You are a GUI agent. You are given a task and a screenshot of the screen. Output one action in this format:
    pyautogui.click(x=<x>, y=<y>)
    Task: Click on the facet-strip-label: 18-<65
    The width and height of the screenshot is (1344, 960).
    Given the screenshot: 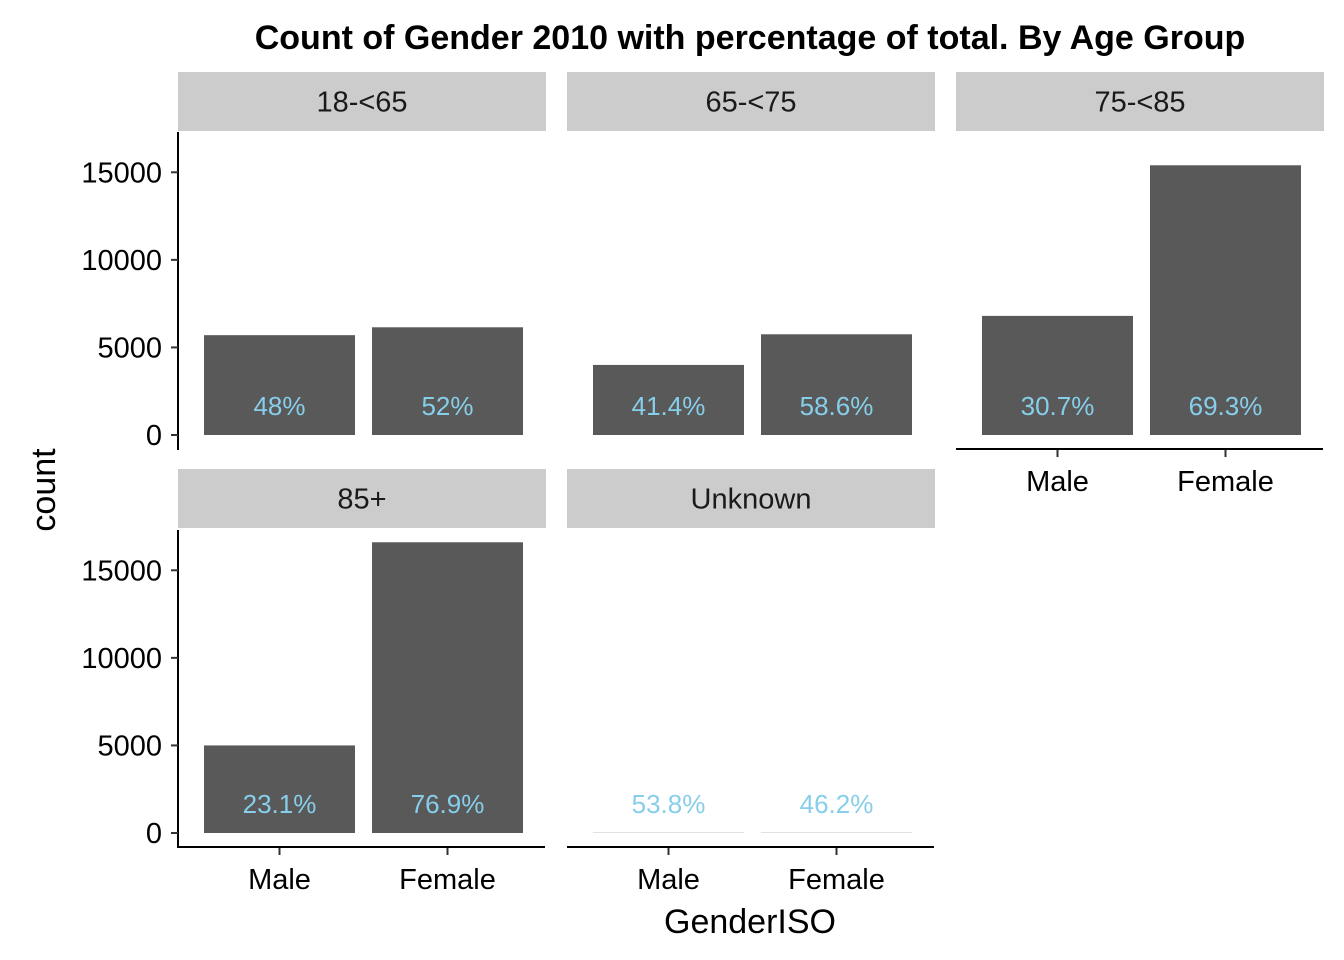 What is the action you would take?
    pyautogui.click(x=361, y=103)
    